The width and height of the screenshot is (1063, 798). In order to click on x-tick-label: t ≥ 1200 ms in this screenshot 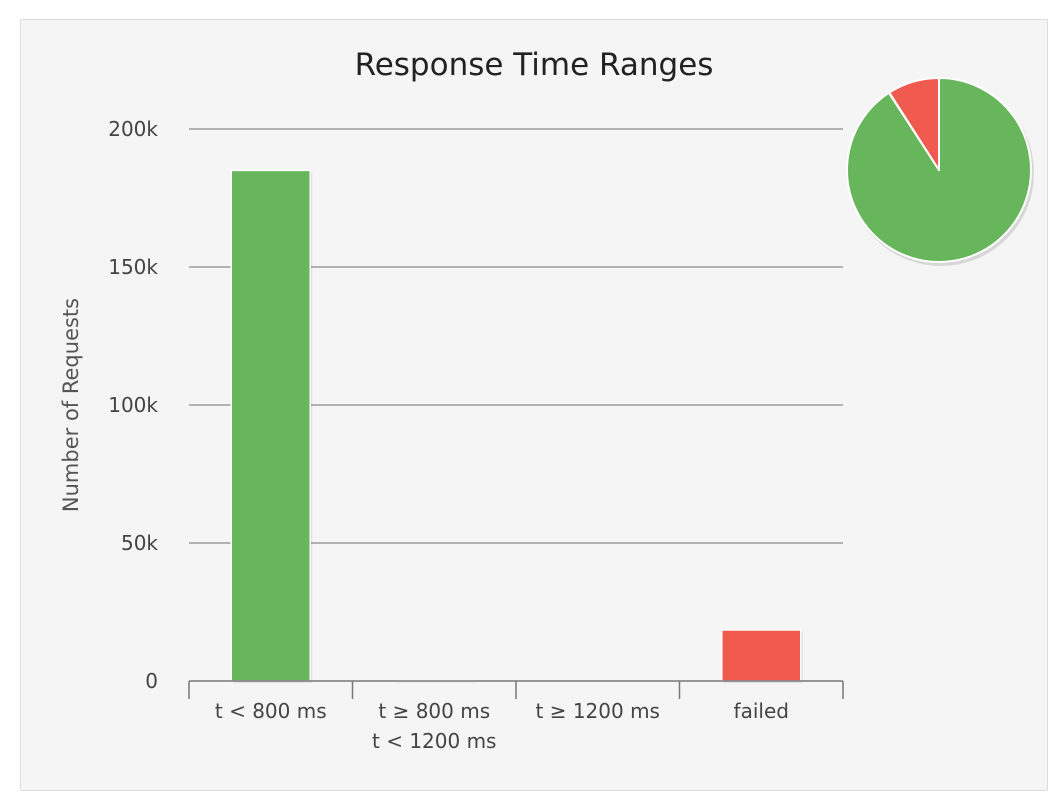, I will do `click(598, 711)`.